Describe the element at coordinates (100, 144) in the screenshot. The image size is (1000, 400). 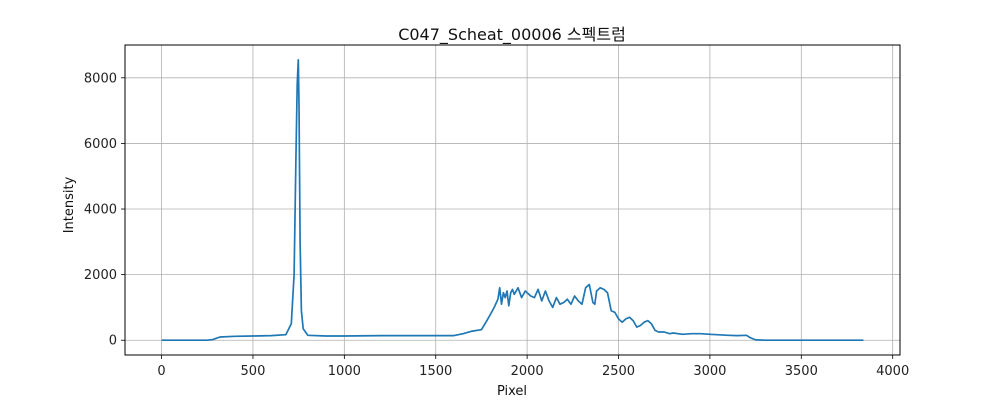
I see `y-tick-label: 6000` at that location.